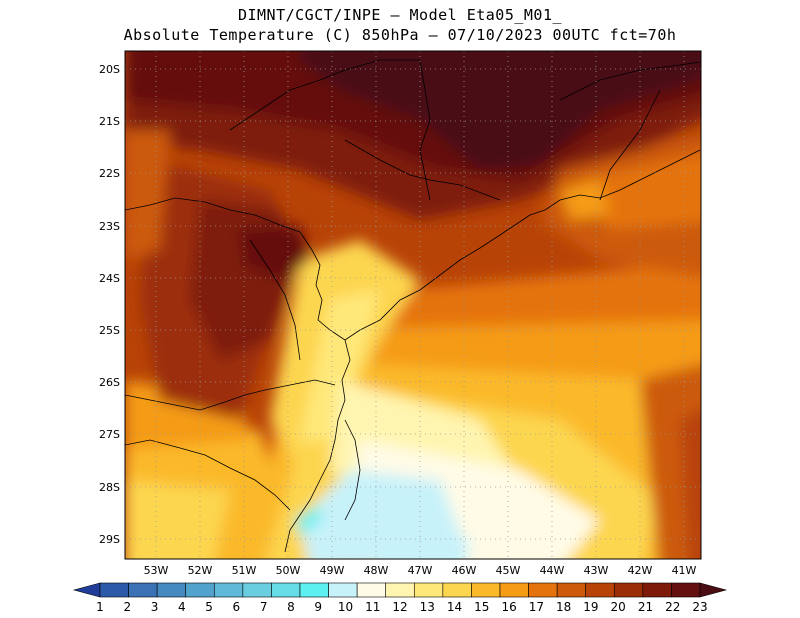  Describe the element at coordinates (645, 607) in the screenshot. I see `colorbar-label: 21` at that location.